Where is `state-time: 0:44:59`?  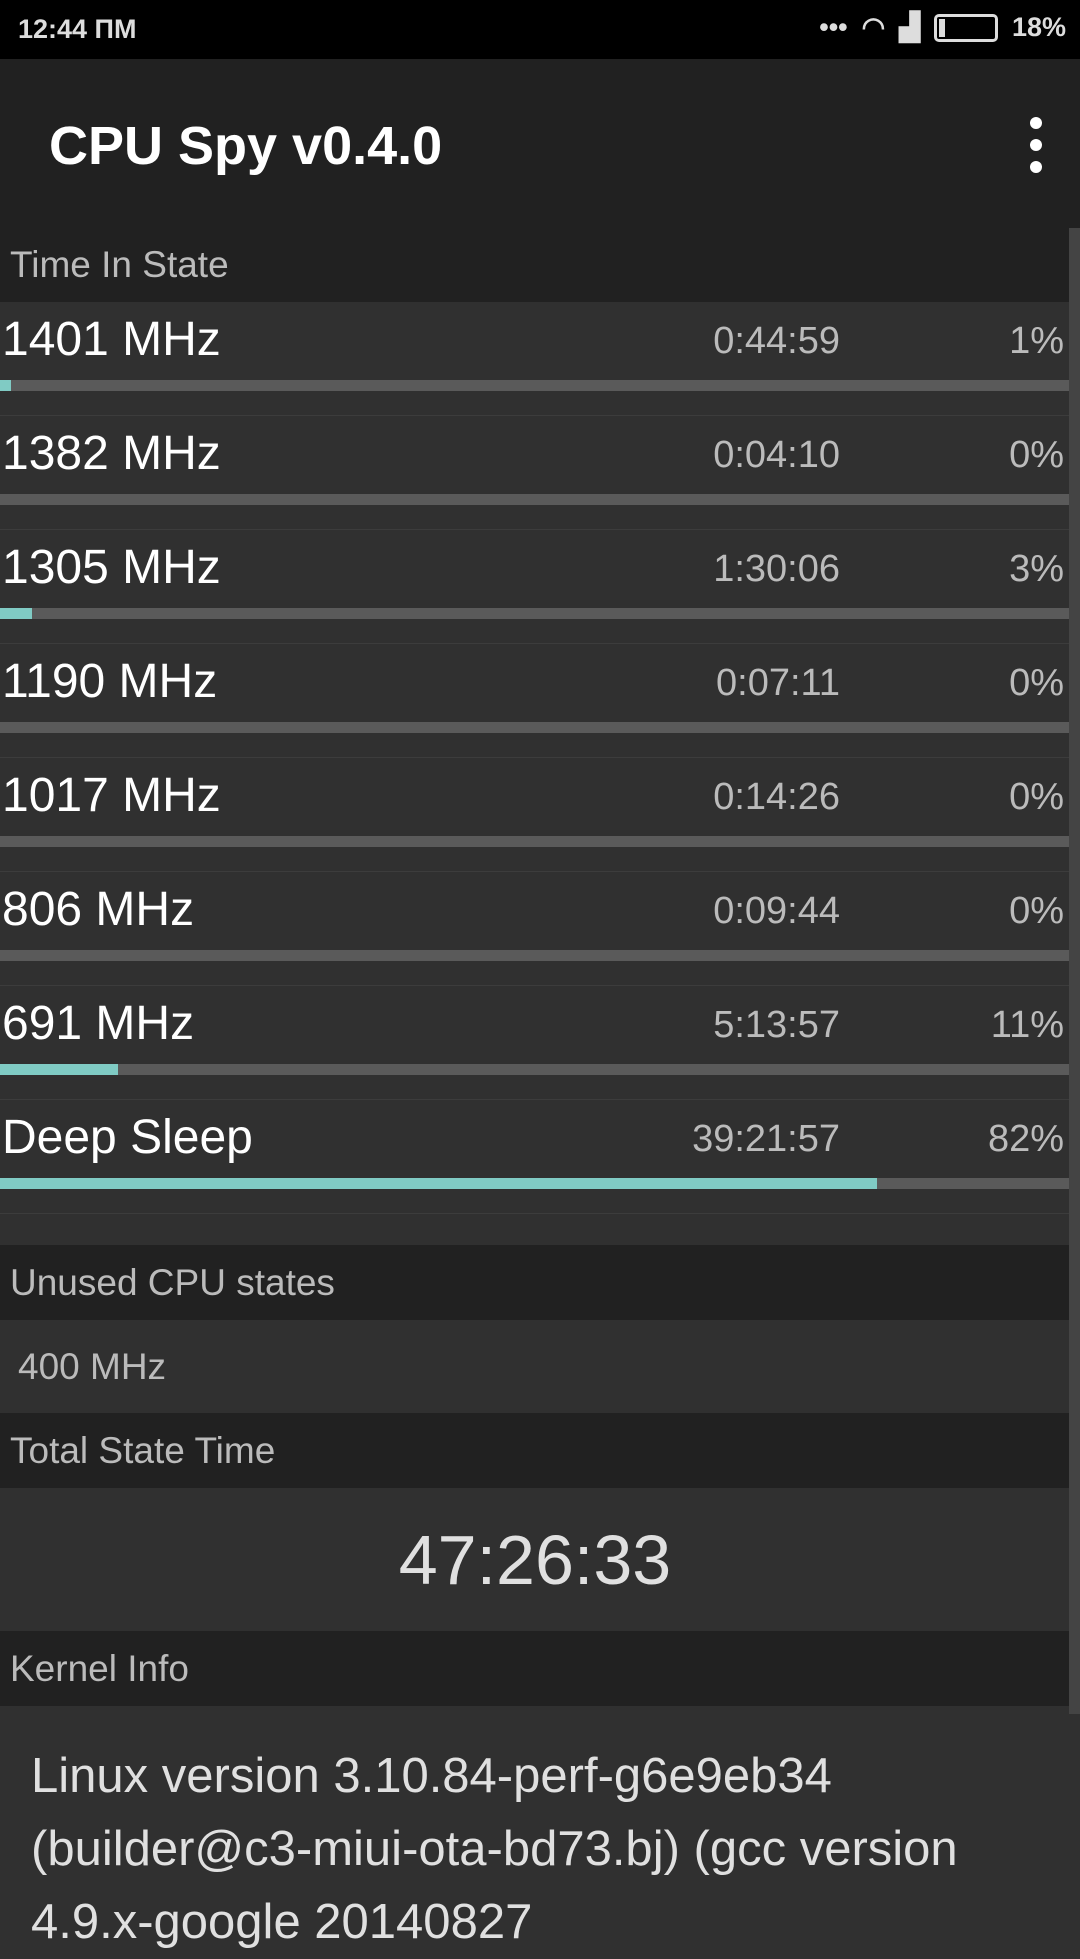 state-time: 0:44:59 is located at coordinates (776, 341).